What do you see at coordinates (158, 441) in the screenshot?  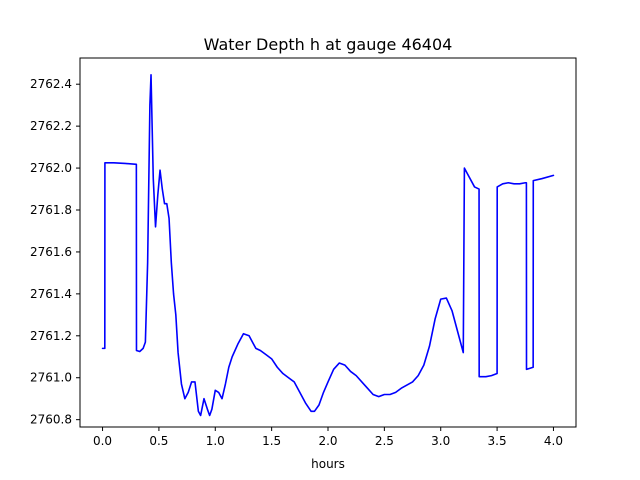 I see `x-tick-label: 0.5` at bounding box center [158, 441].